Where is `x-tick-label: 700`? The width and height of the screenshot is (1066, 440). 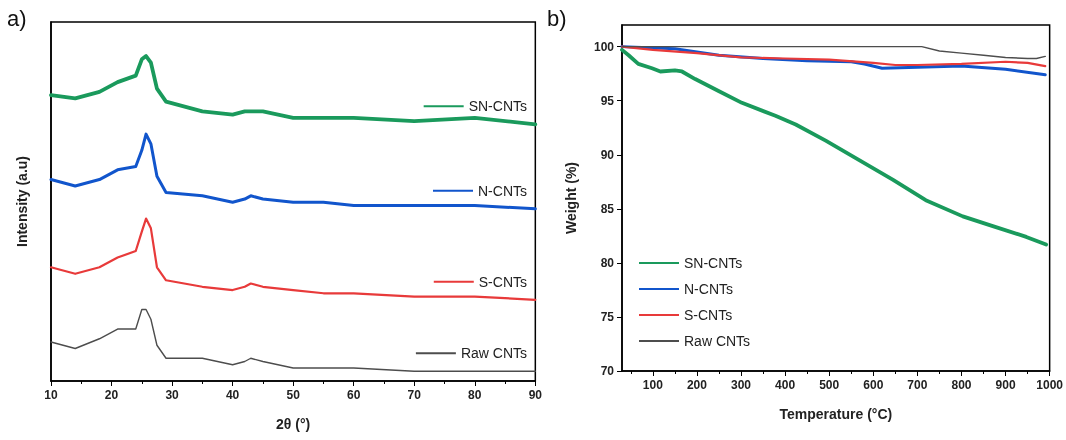 x-tick-label: 700 is located at coordinates (917, 385).